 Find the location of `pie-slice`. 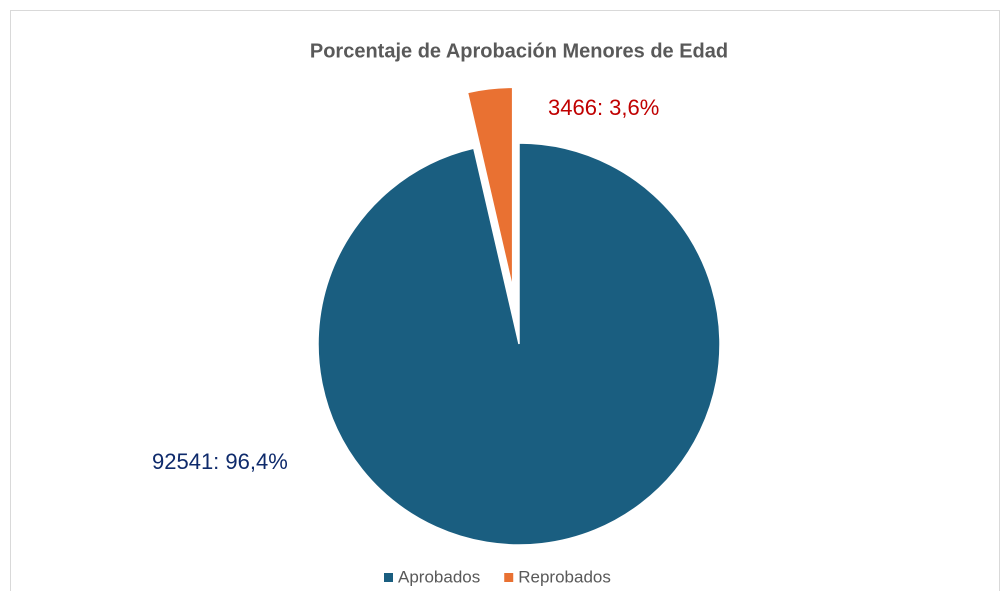

pie-slice is located at coordinates (490, 187).